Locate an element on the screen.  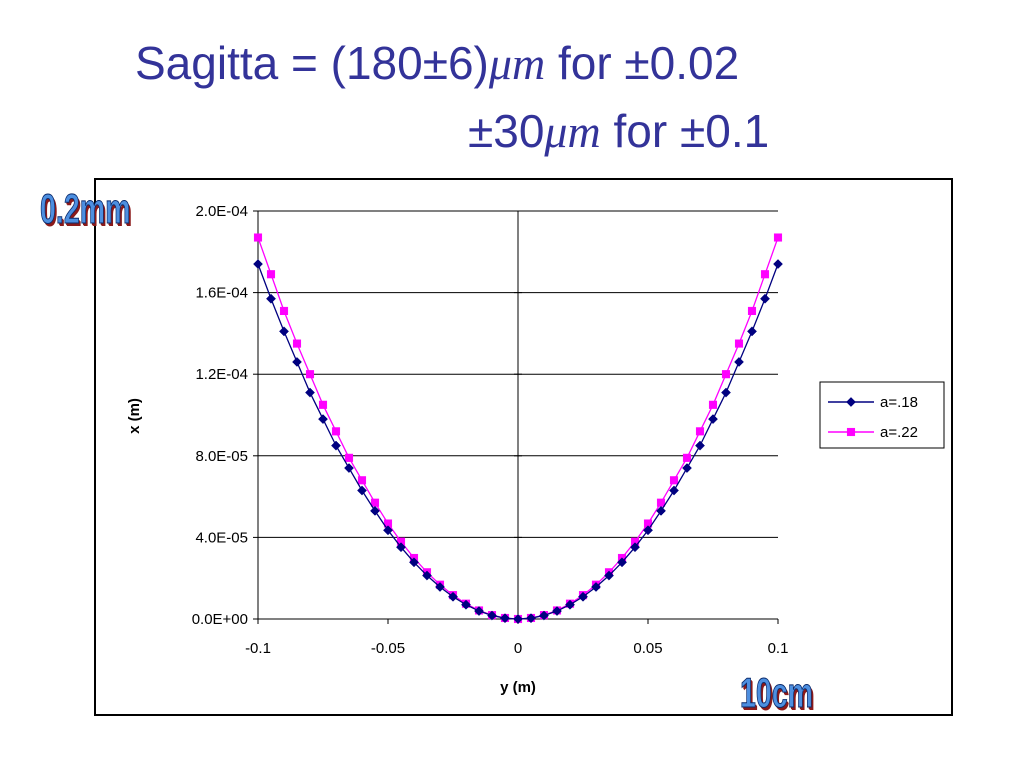
callout-y-scale: 0.2mm is located at coordinates (85, 208).